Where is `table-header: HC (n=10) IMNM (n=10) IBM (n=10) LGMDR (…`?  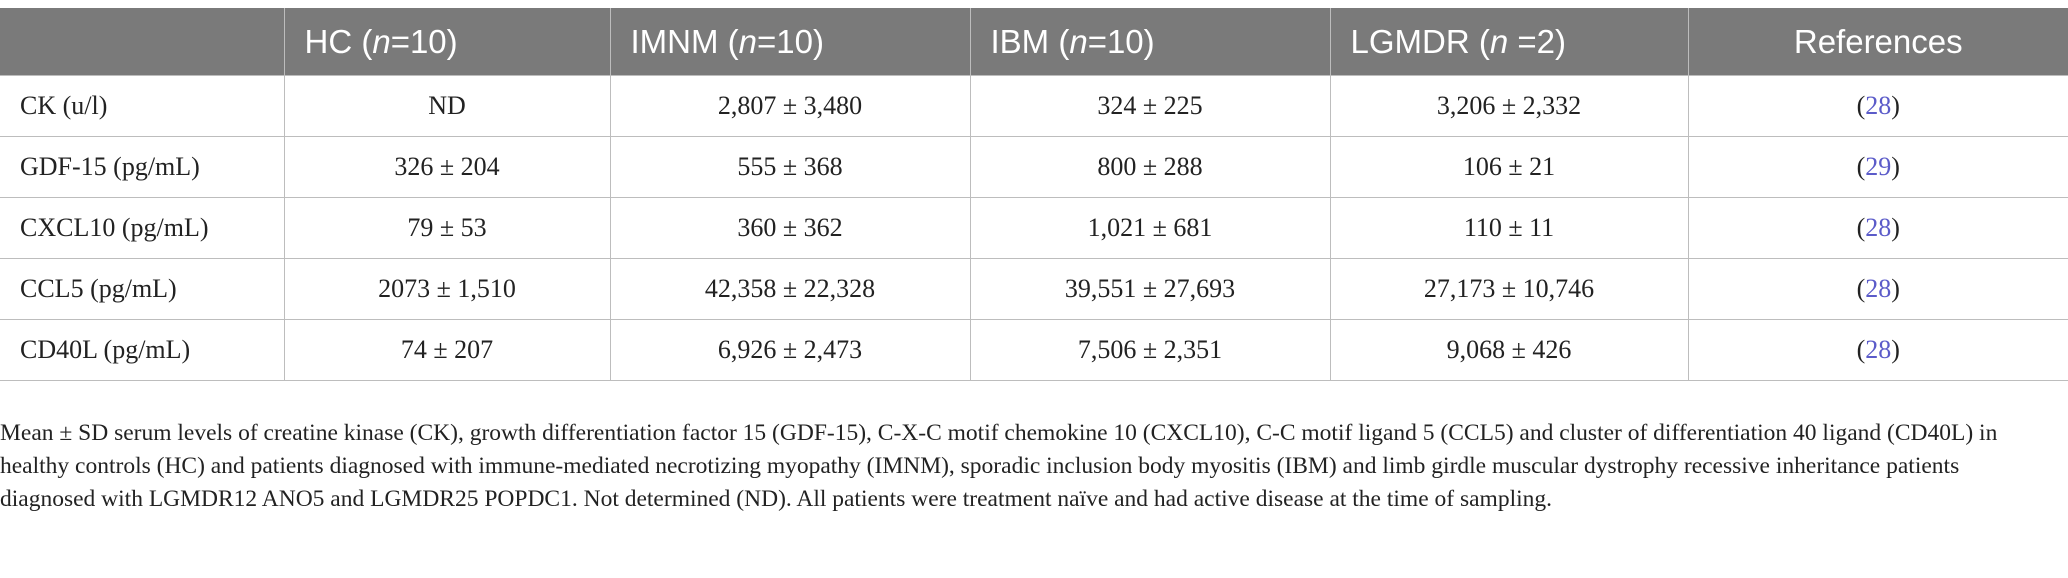
table-header: HC (n=10) IMNM (n=10) IBM (n=10) LGMDR (… is located at coordinates (1034, 42).